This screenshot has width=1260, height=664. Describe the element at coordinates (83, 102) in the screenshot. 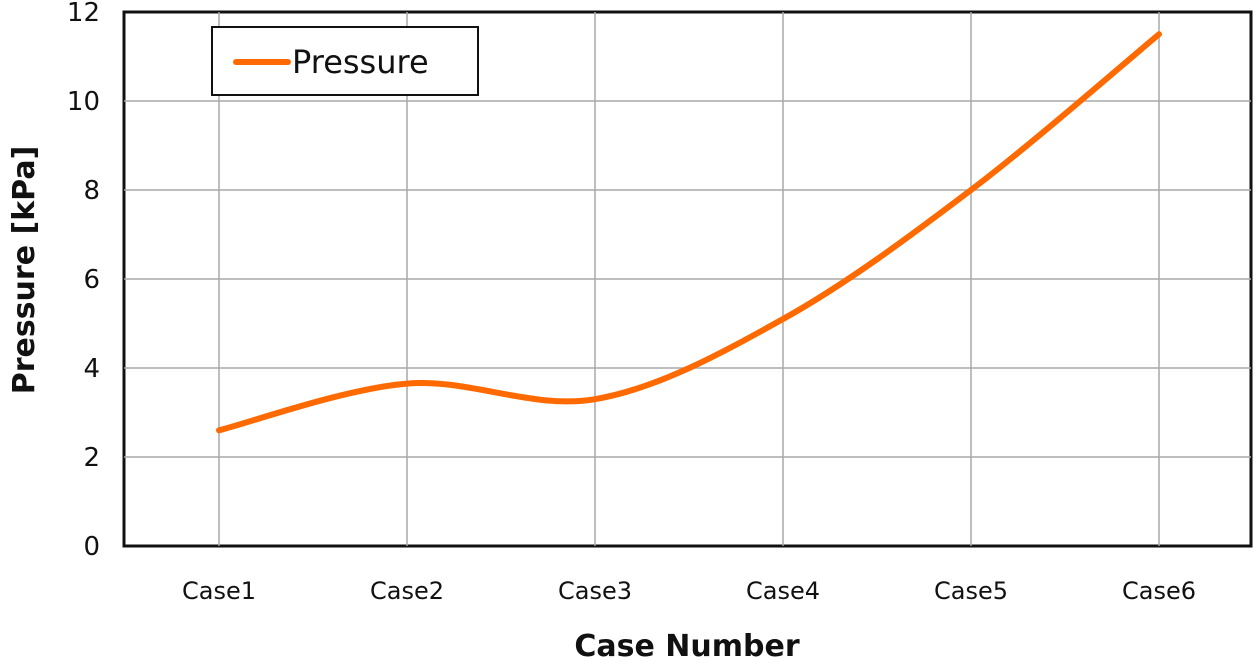

I see `y-tick-label: 10` at that location.